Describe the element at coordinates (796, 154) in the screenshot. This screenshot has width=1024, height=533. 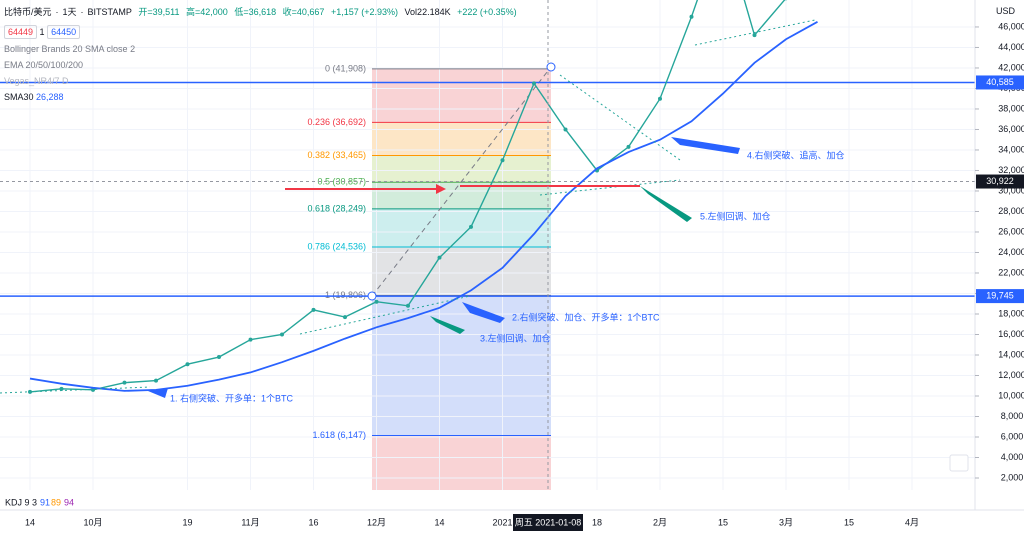
I see `annotation: 4.右侧突破、追高、加仓` at that location.